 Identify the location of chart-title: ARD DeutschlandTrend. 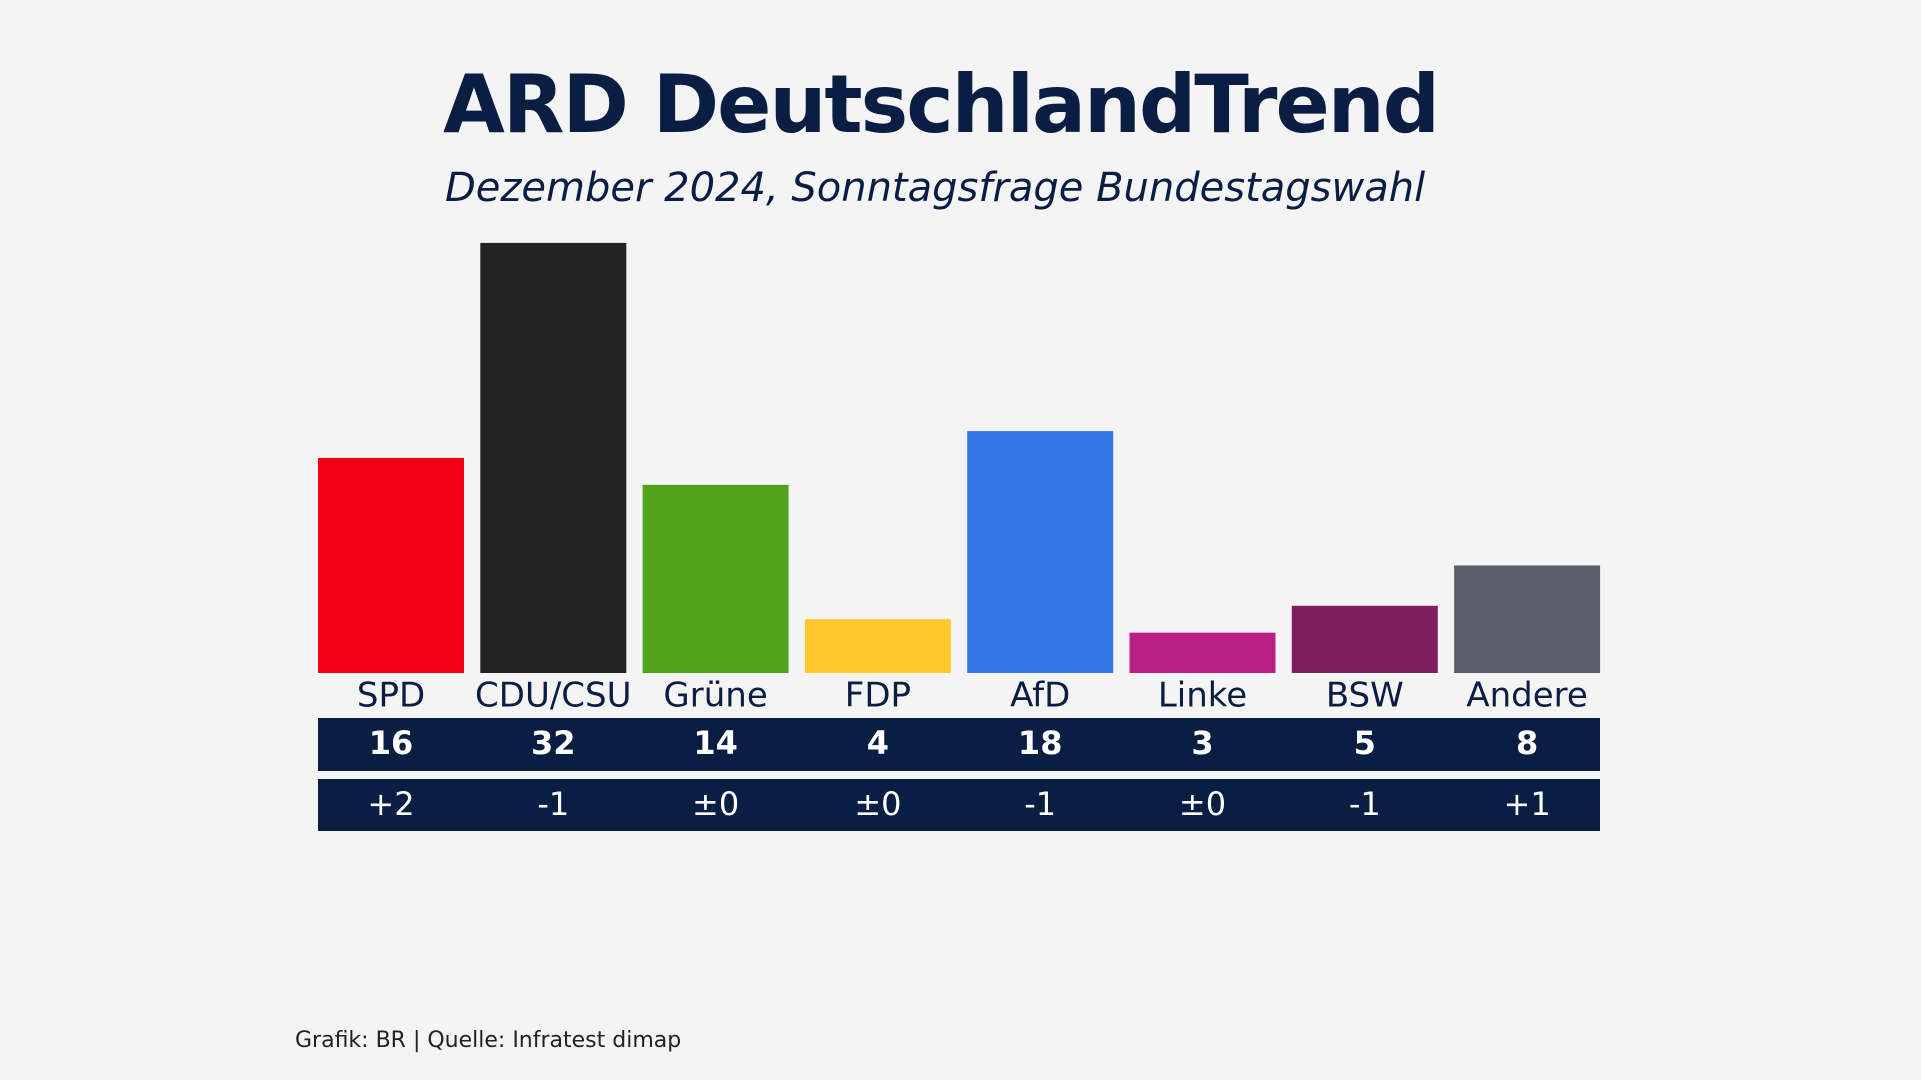
(940, 104).